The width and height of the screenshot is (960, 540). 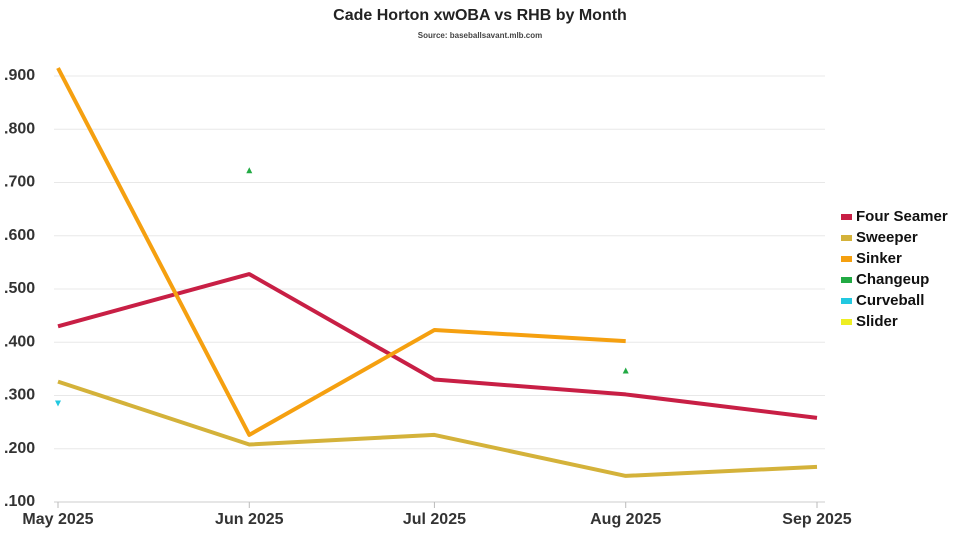 What do you see at coordinates (879, 258) in the screenshot?
I see `legend-label: Sinker` at bounding box center [879, 258].